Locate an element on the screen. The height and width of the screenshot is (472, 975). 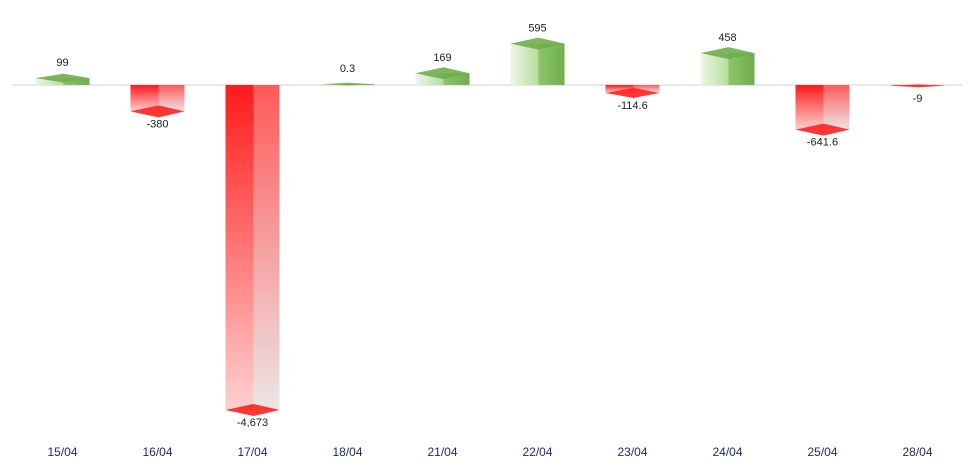
data-label: -641.6 is located at coordinates (822, 143).